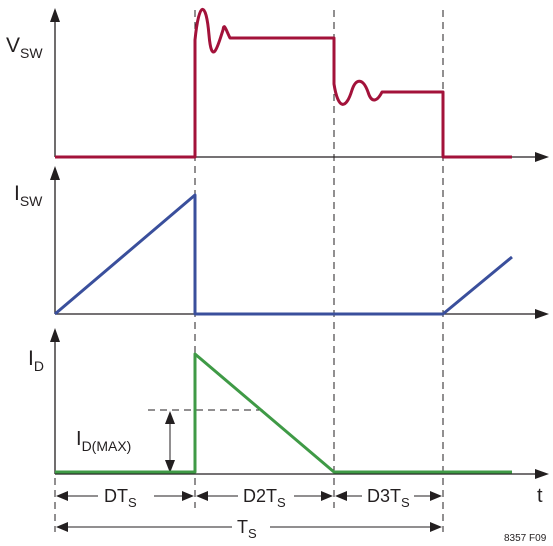 This screenshot has width=553, height=546. Describe the element at coordinates (542, 314) in the screenshot. I see `isw-x-arrow` at that location.